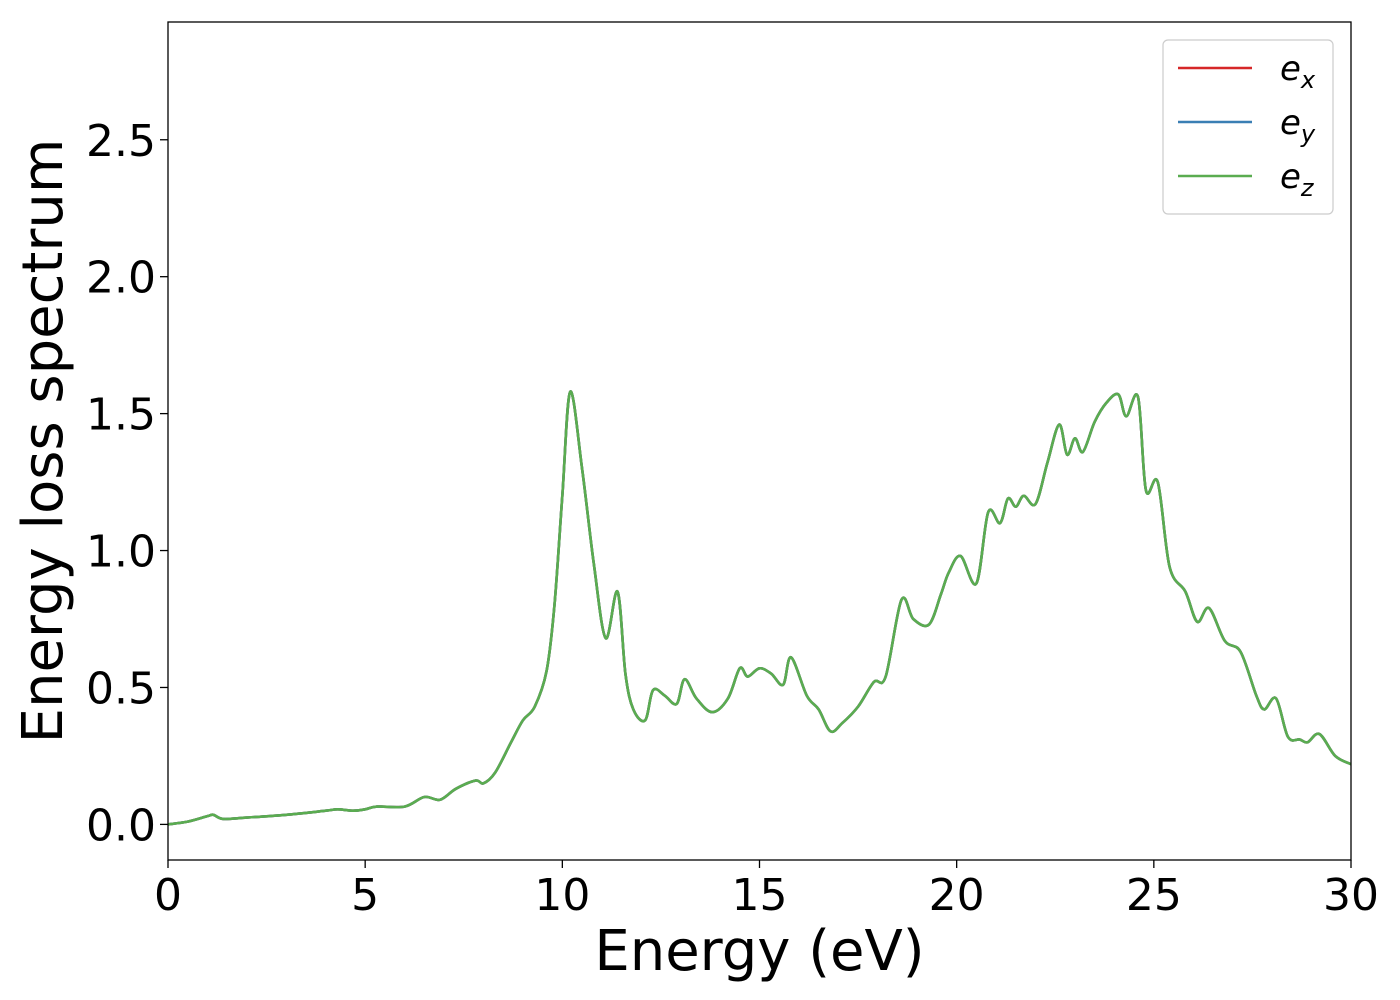  Describe the element at coordinates (121, 141) in the screenshot. I see `y-tick-label: 2.5` at that location.